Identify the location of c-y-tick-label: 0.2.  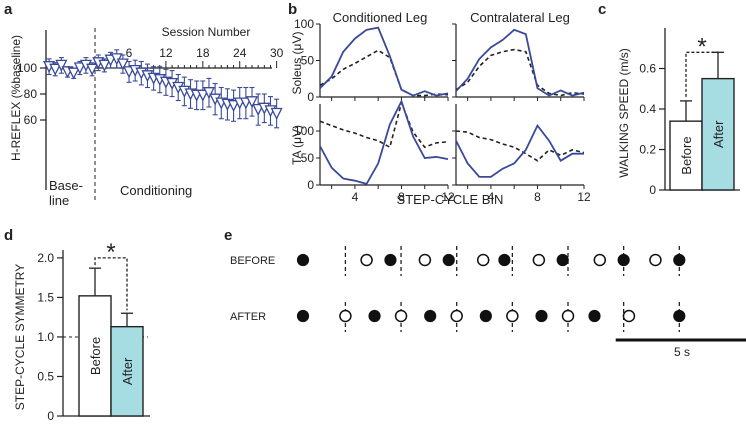
(647, 150).